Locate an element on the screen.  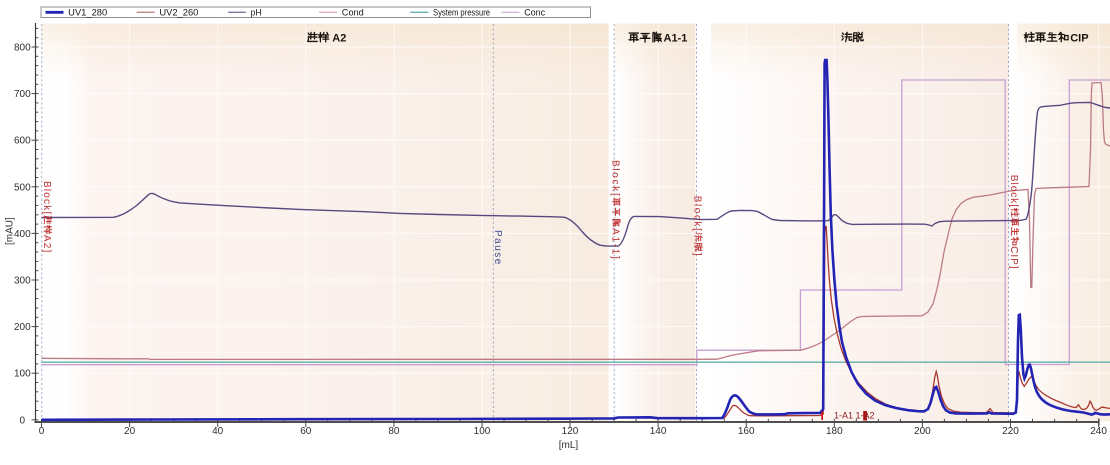
svg-text: Cond is located at coordinates (353, 13).